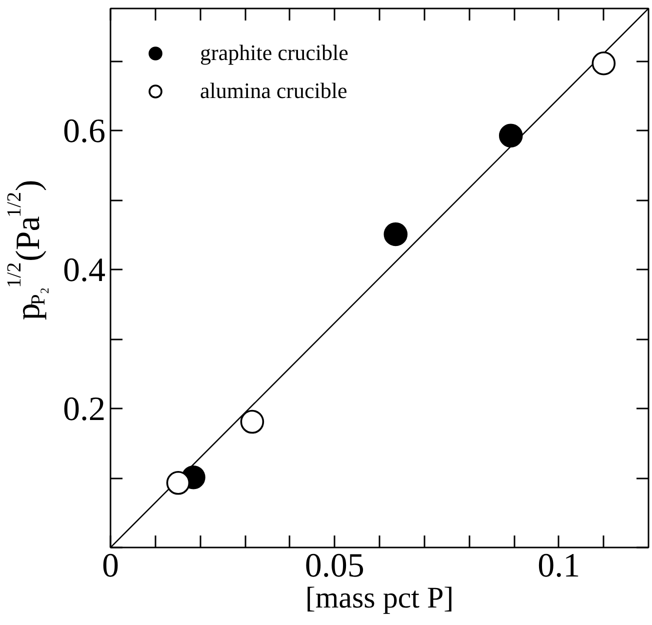  What do you see at coordinates (110, 566) in the screenshot?
I see `x-tick-label: 0` at bounding box center [110, 566].